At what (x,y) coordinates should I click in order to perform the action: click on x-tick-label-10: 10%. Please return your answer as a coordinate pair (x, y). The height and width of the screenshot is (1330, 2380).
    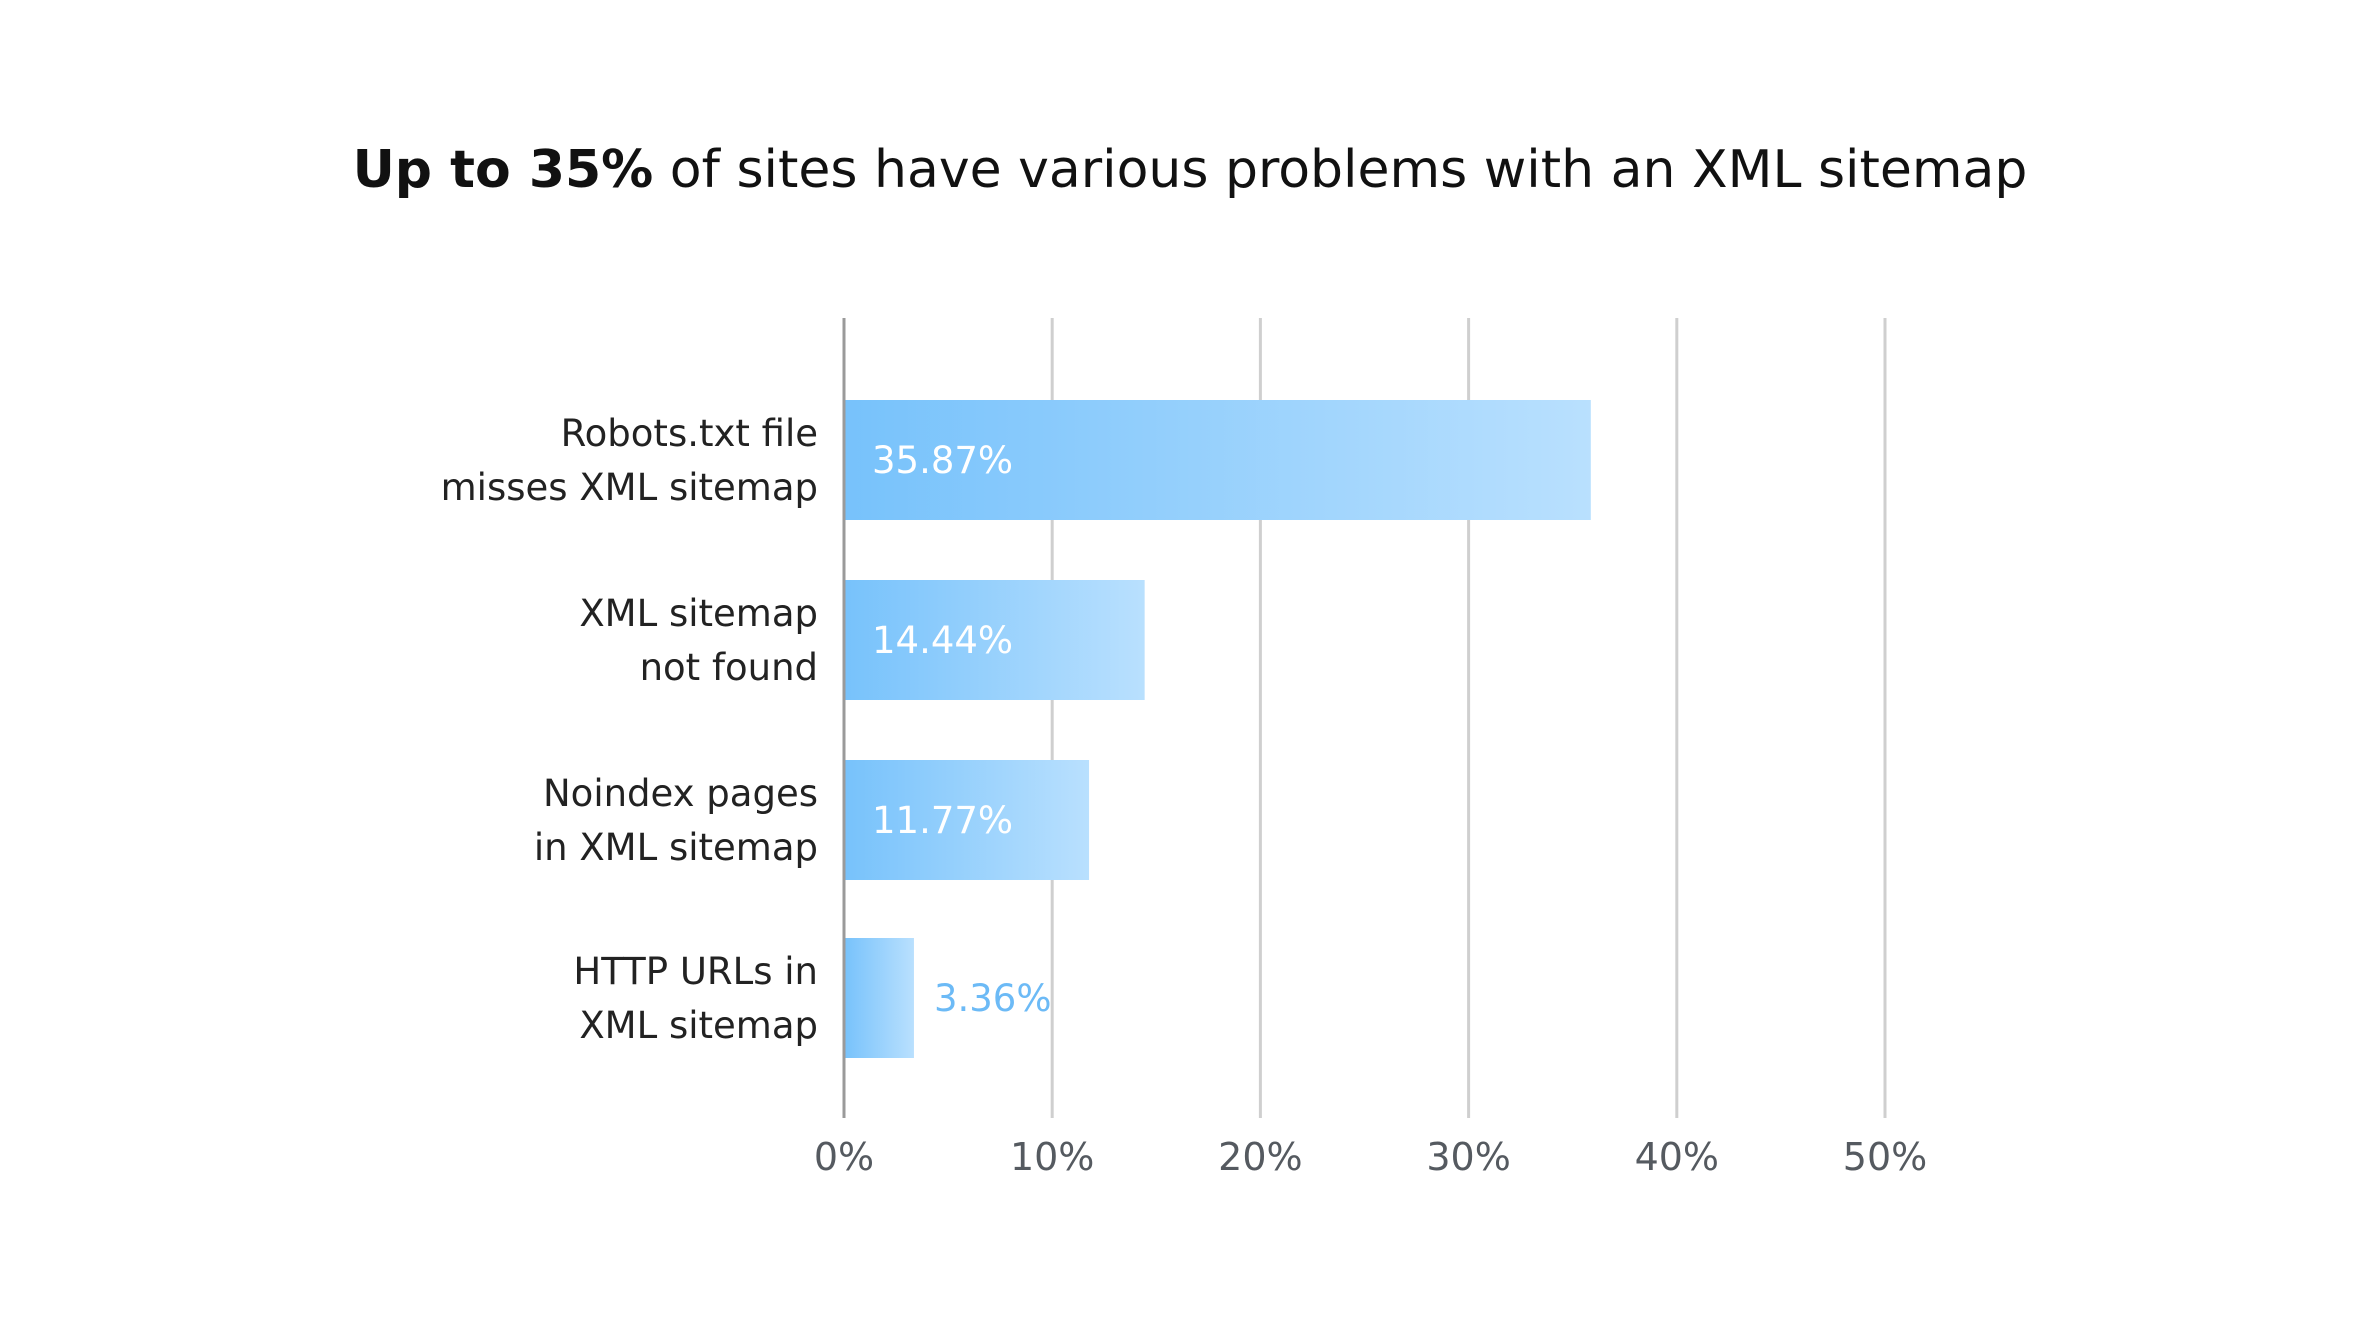
    Looking at the image, I should click on (1052, 1157).